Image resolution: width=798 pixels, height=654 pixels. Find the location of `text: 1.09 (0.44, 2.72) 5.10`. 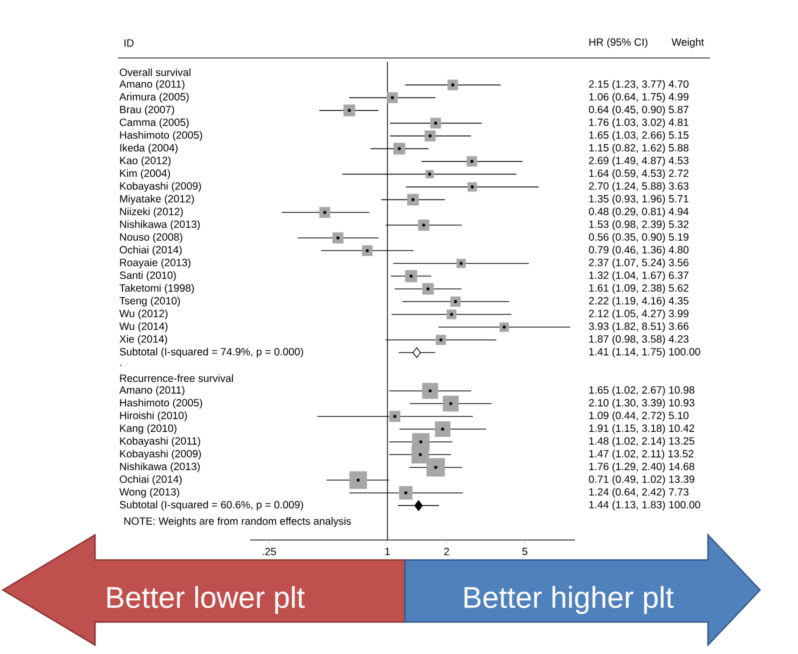

text: 1.09 (0.44, 2.72) 5.10 is located at coordinates (638, 416).